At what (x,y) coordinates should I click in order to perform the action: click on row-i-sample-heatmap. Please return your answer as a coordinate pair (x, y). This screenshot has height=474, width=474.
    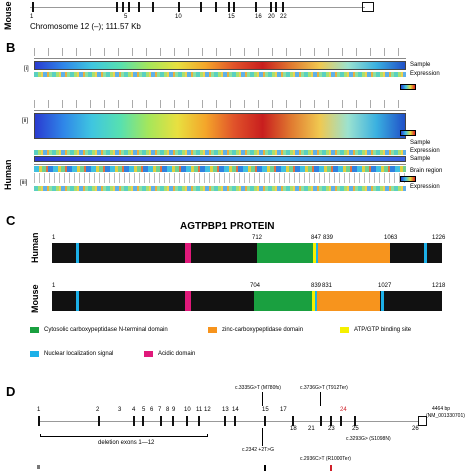
    Looking at the image, I should click on (220, 65).